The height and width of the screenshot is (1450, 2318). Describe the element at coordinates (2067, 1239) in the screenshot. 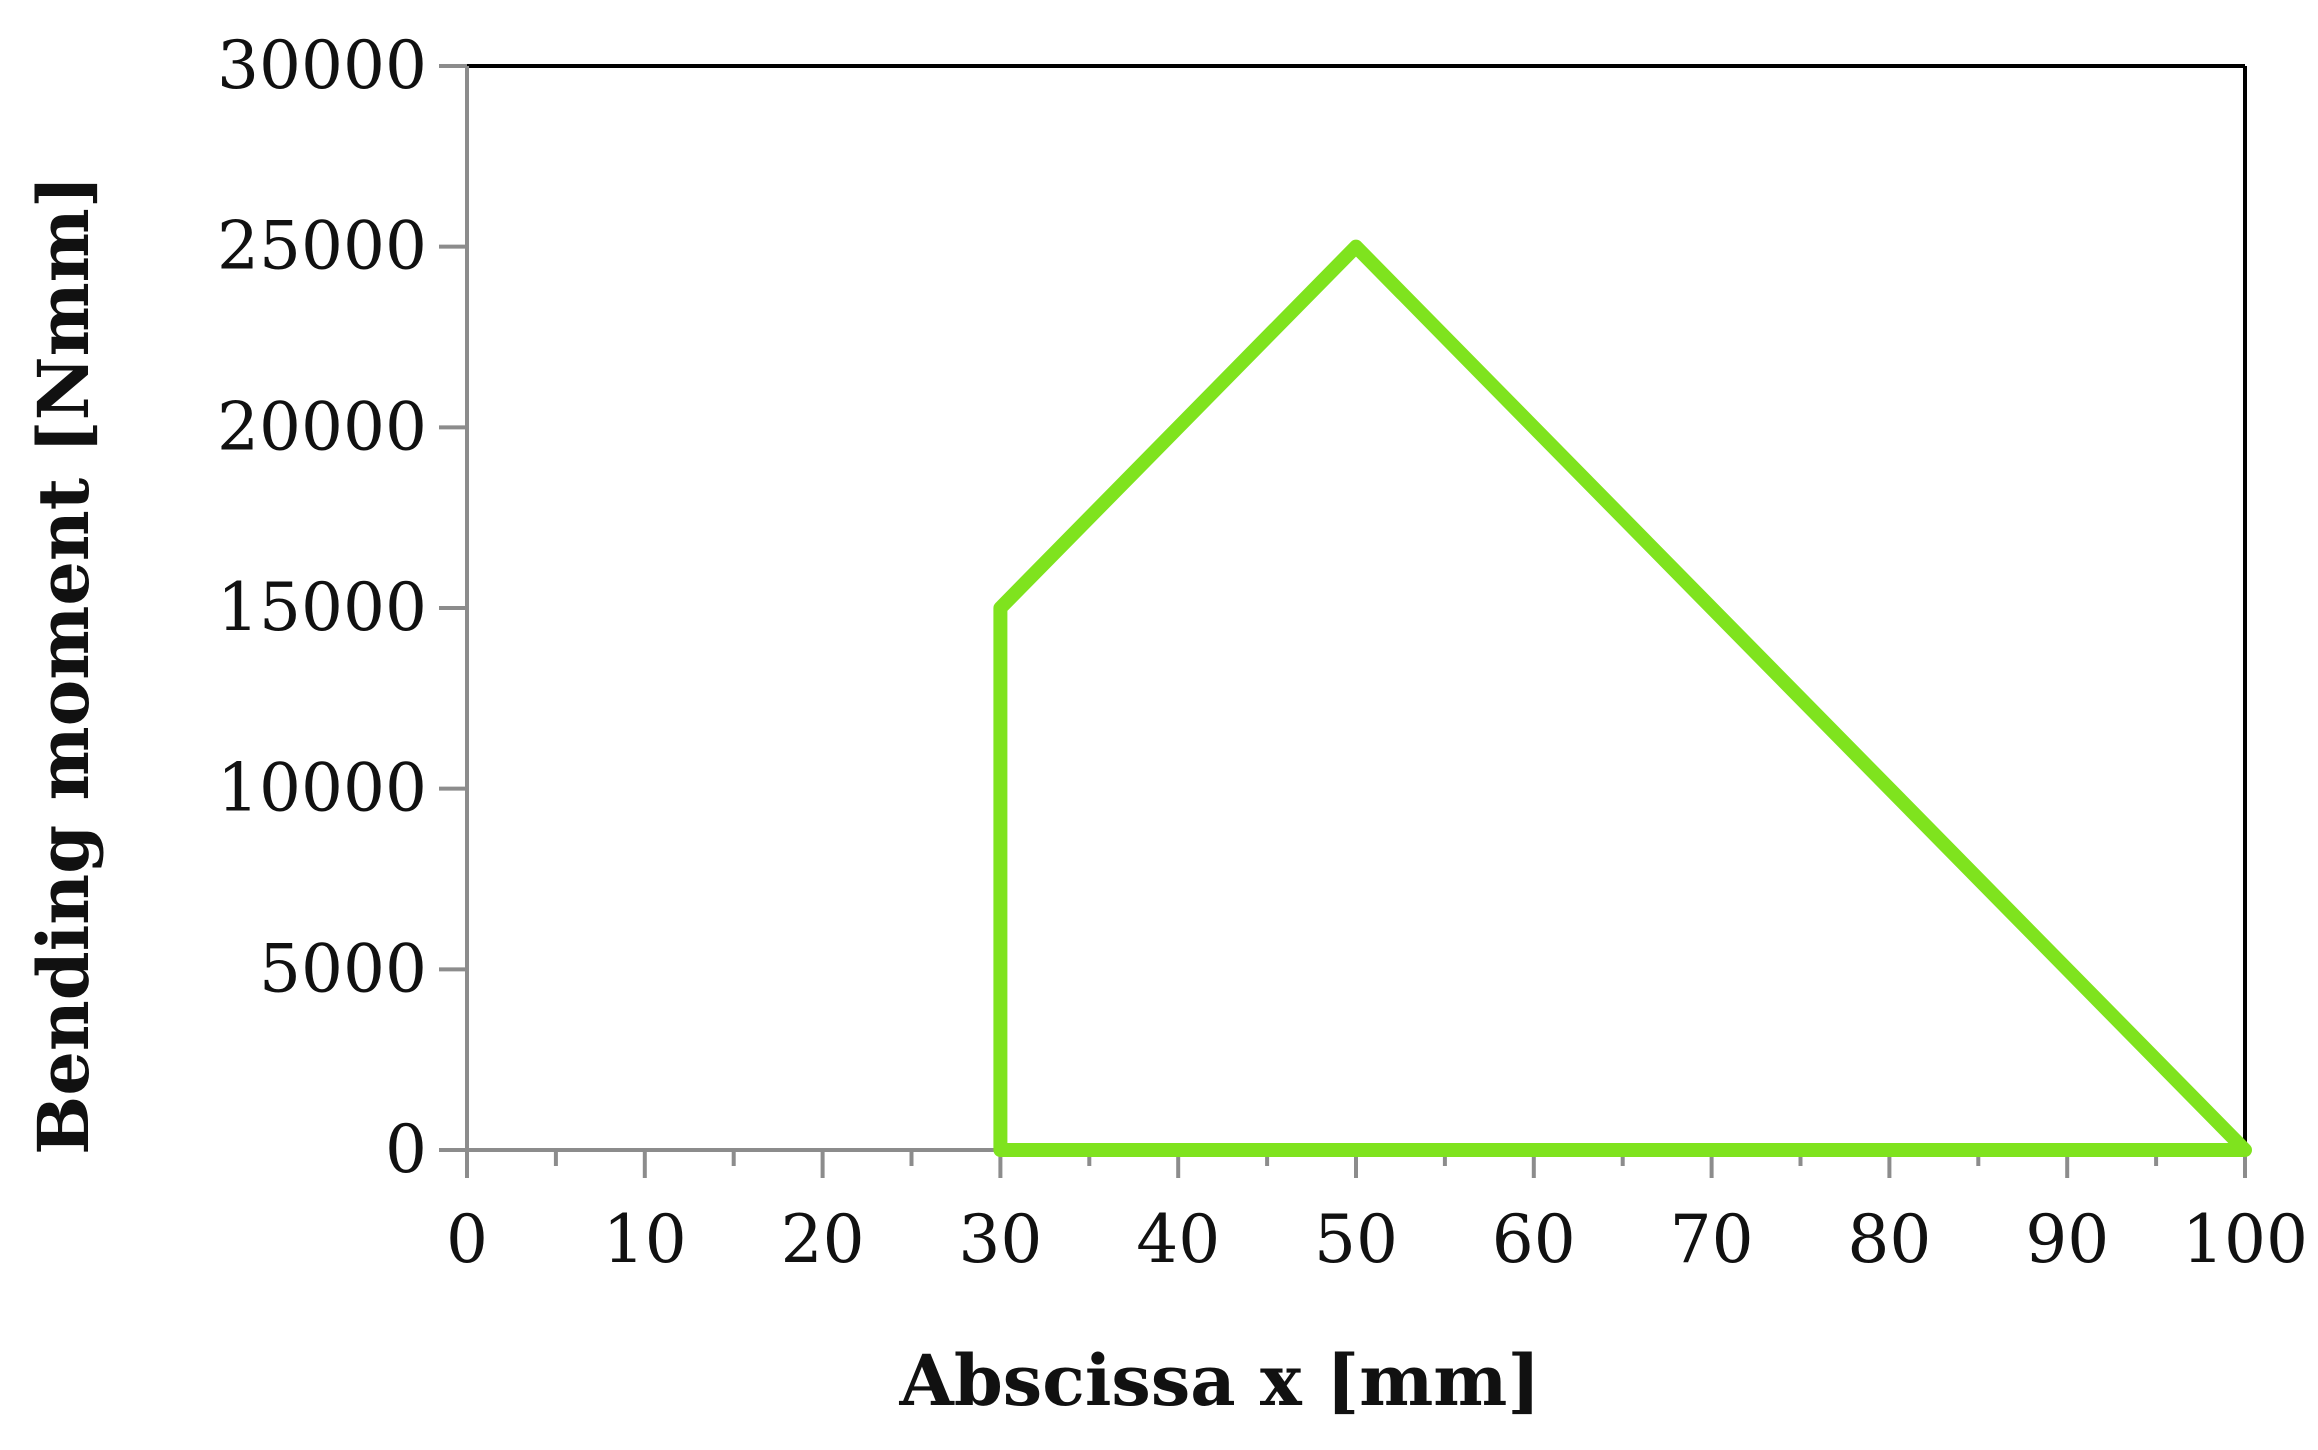

I see `x-tick-label: 90` at that location.